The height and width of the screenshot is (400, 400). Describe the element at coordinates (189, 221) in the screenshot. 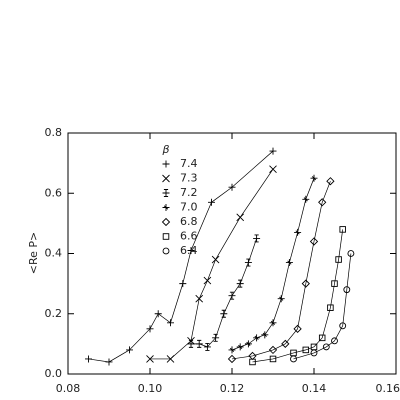

I see `legend-label: 6.8` at that location.